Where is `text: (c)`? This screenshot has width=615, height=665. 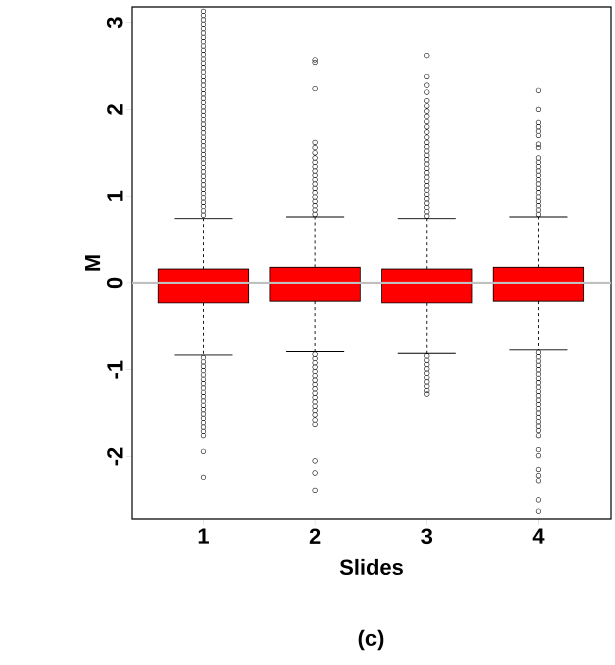 text: (c) is located at coordinates (371, 640).